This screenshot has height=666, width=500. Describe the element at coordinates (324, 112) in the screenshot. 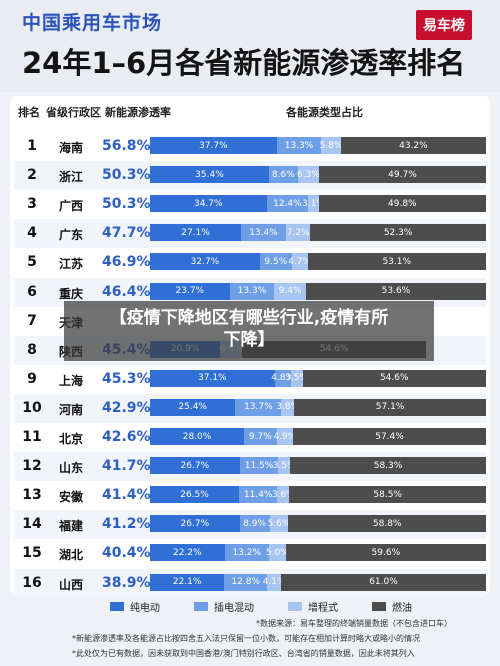

I see `col-header-share: 各能源类型占比` at that location.